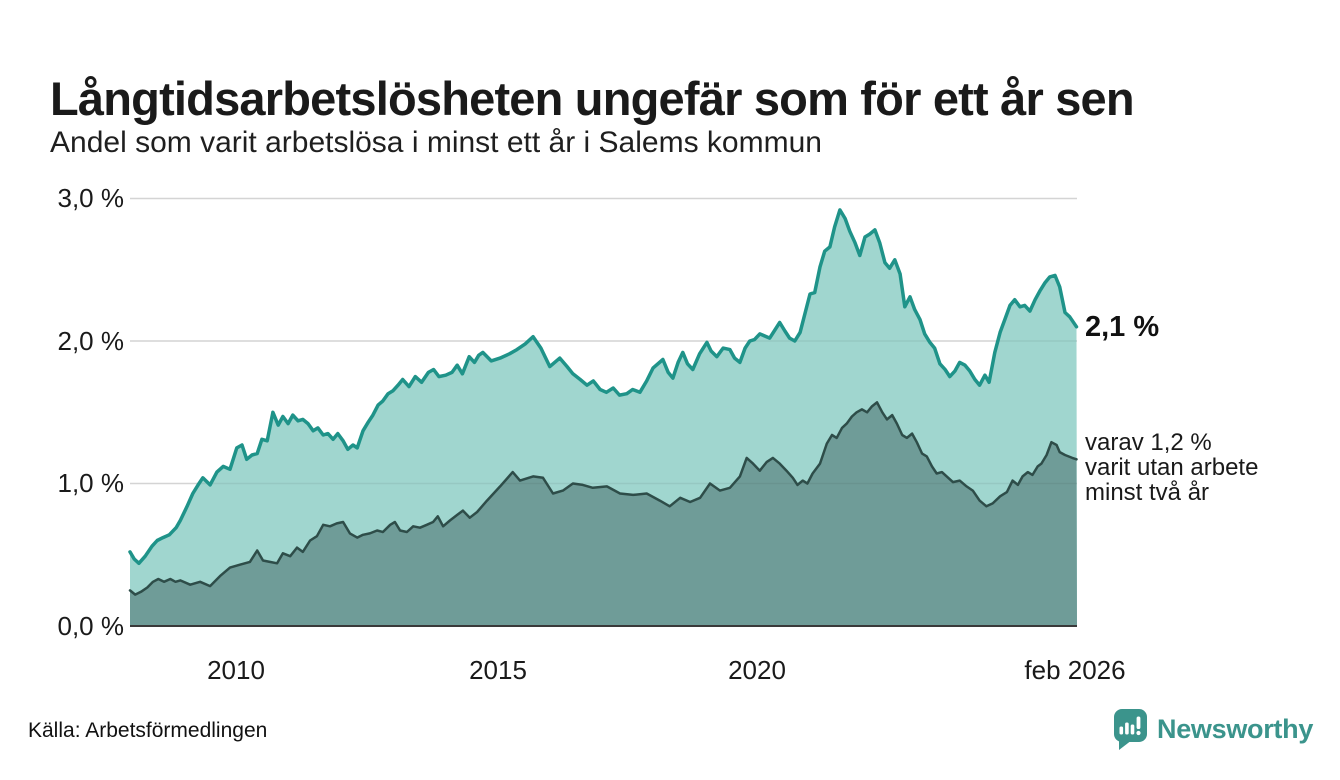 The width and height of the screenshot is (1340, 780). Describe the element at coordinates (498, 670) in the screenshot. I see `x-axis-tick-2015: 2015` at that location.